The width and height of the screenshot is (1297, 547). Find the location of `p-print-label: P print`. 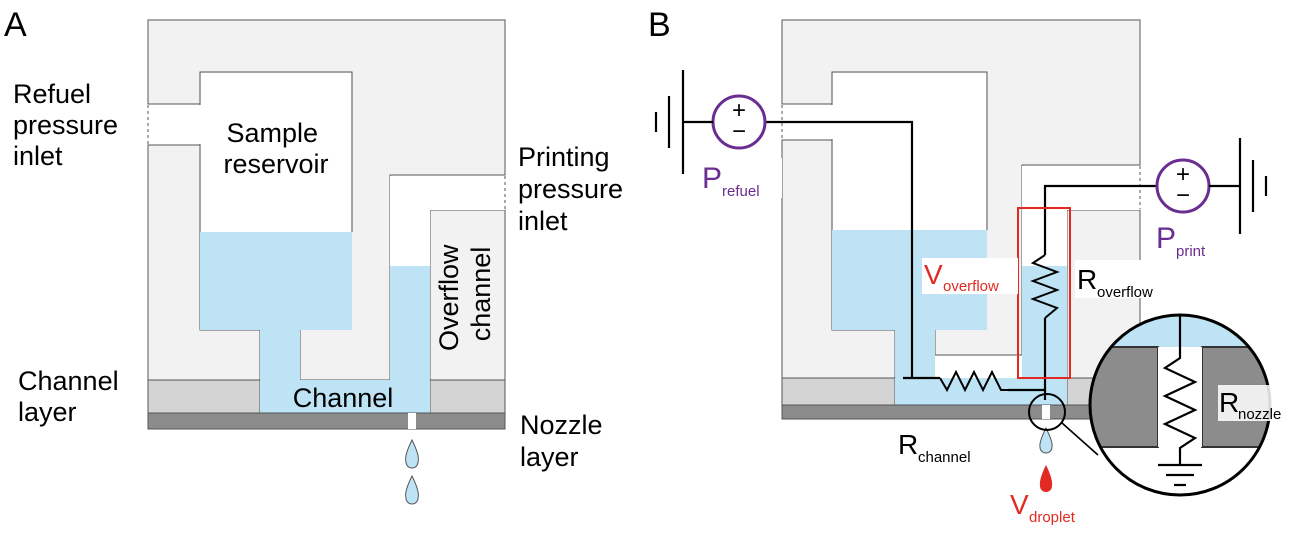

p-print-label: P print is located at coordinates (1181, 241).